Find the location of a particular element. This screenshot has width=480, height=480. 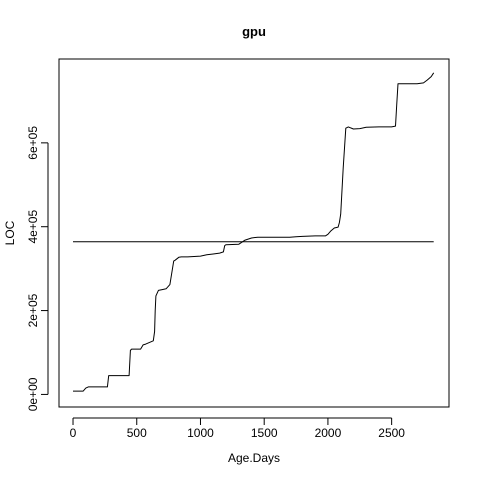

y-tick-label: 2e+05 is located at coordinates (33, 310).